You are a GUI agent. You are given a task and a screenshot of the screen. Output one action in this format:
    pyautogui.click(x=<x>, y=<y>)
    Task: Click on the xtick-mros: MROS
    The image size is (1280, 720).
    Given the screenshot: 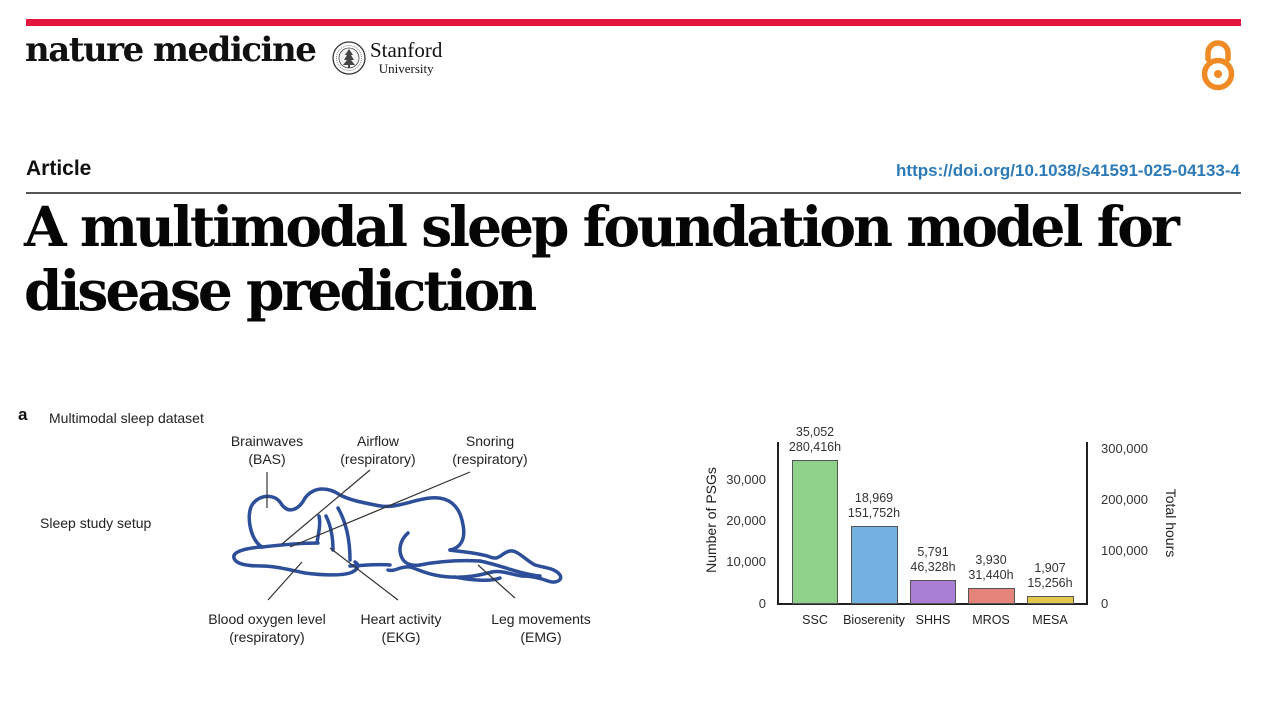 What is the action you would take?
    pyautogui.click(x=991, y=620)
    